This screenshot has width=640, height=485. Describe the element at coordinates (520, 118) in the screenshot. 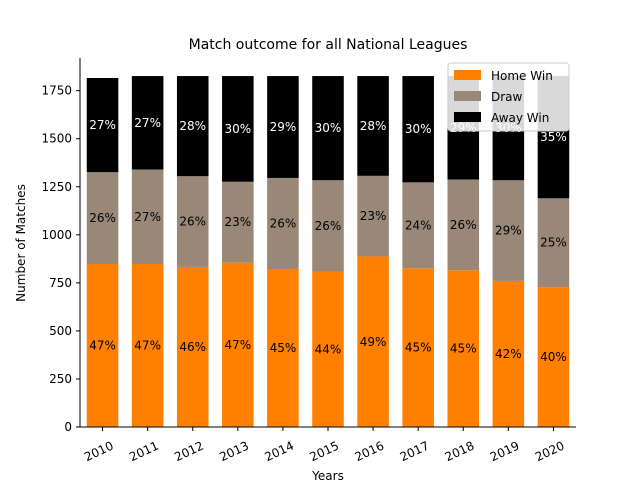

I see `legend-label-away-win: Away Win` at that location.